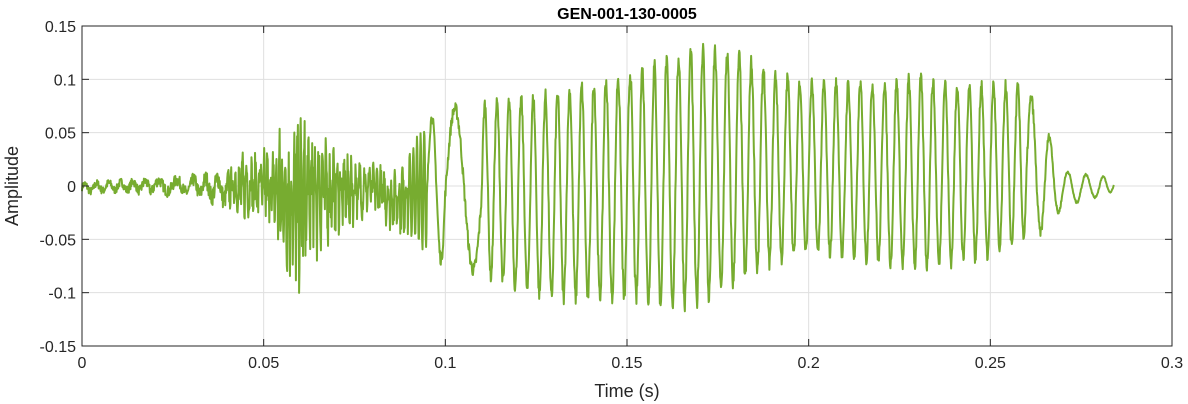 The height and width of the screenshot is (404, 1188). Describe the element at coordinates (445, 363) in the screenshot. I see `x-tick-label: 0.1` at that location.